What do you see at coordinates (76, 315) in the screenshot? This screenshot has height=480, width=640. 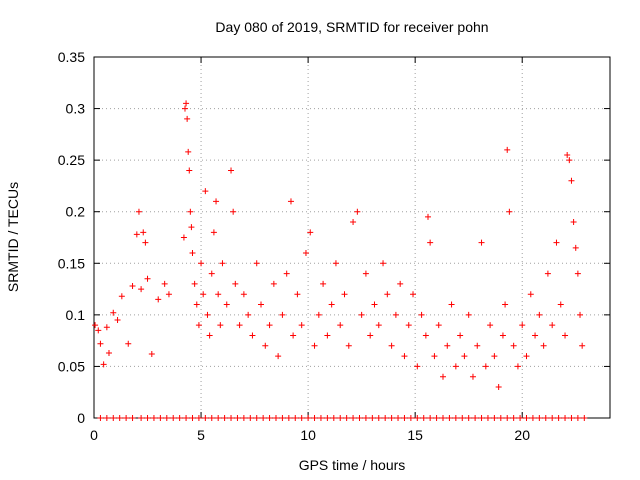 I see `y-tick-label: 0.1` at bounding box center [76, 315].